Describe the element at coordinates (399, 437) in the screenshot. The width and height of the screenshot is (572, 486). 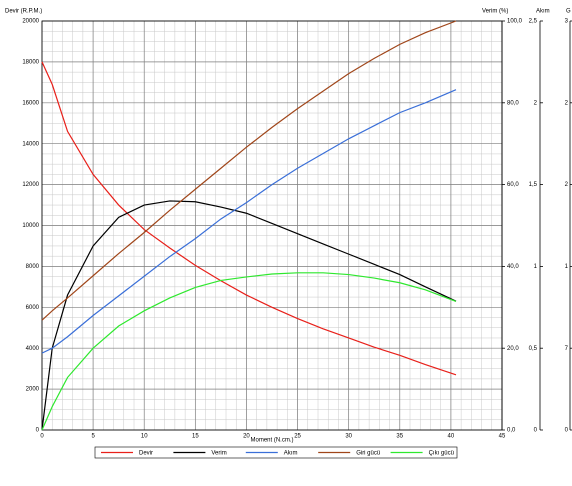
I see `x-tick-label: 35` at that location.